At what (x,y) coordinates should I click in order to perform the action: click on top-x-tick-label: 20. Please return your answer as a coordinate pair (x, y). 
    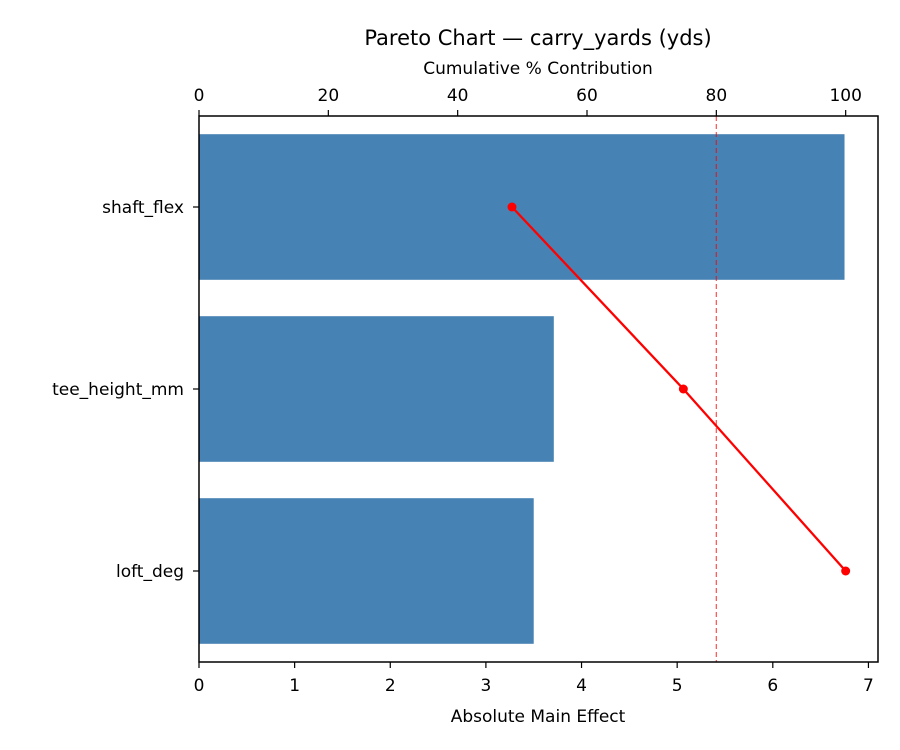
    Looking at the image, I should click on (329, 96).